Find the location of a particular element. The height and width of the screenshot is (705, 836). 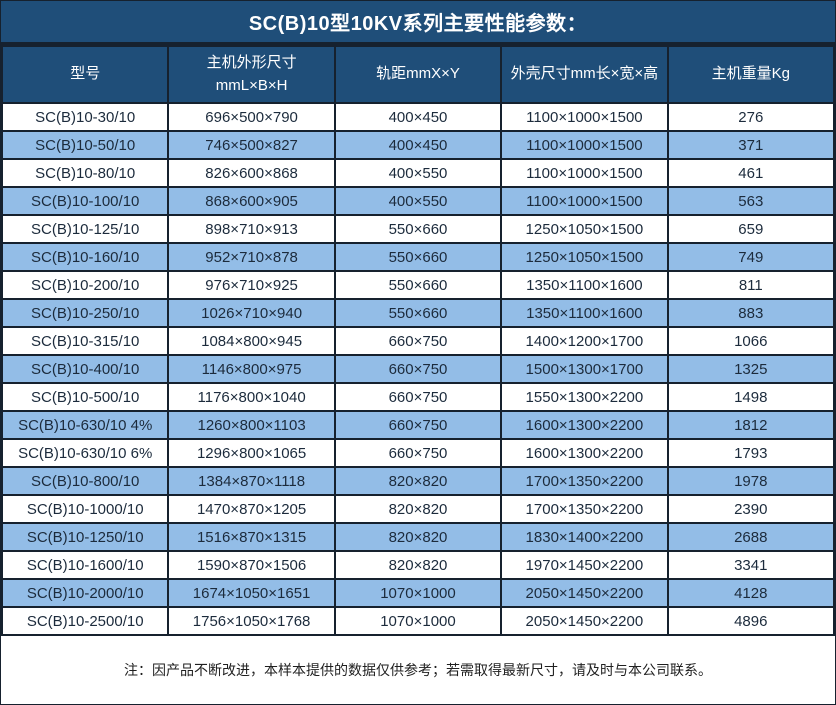

column-header-rail-gauge: 轨距mmX×Y is located at coordinates (418, 74).